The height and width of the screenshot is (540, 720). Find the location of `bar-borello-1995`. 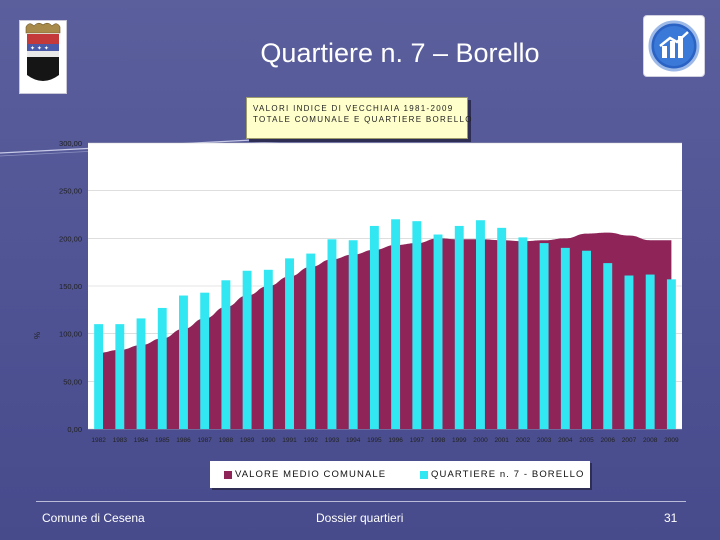

bar-borello-1995 is located at coordinates (374, 327).